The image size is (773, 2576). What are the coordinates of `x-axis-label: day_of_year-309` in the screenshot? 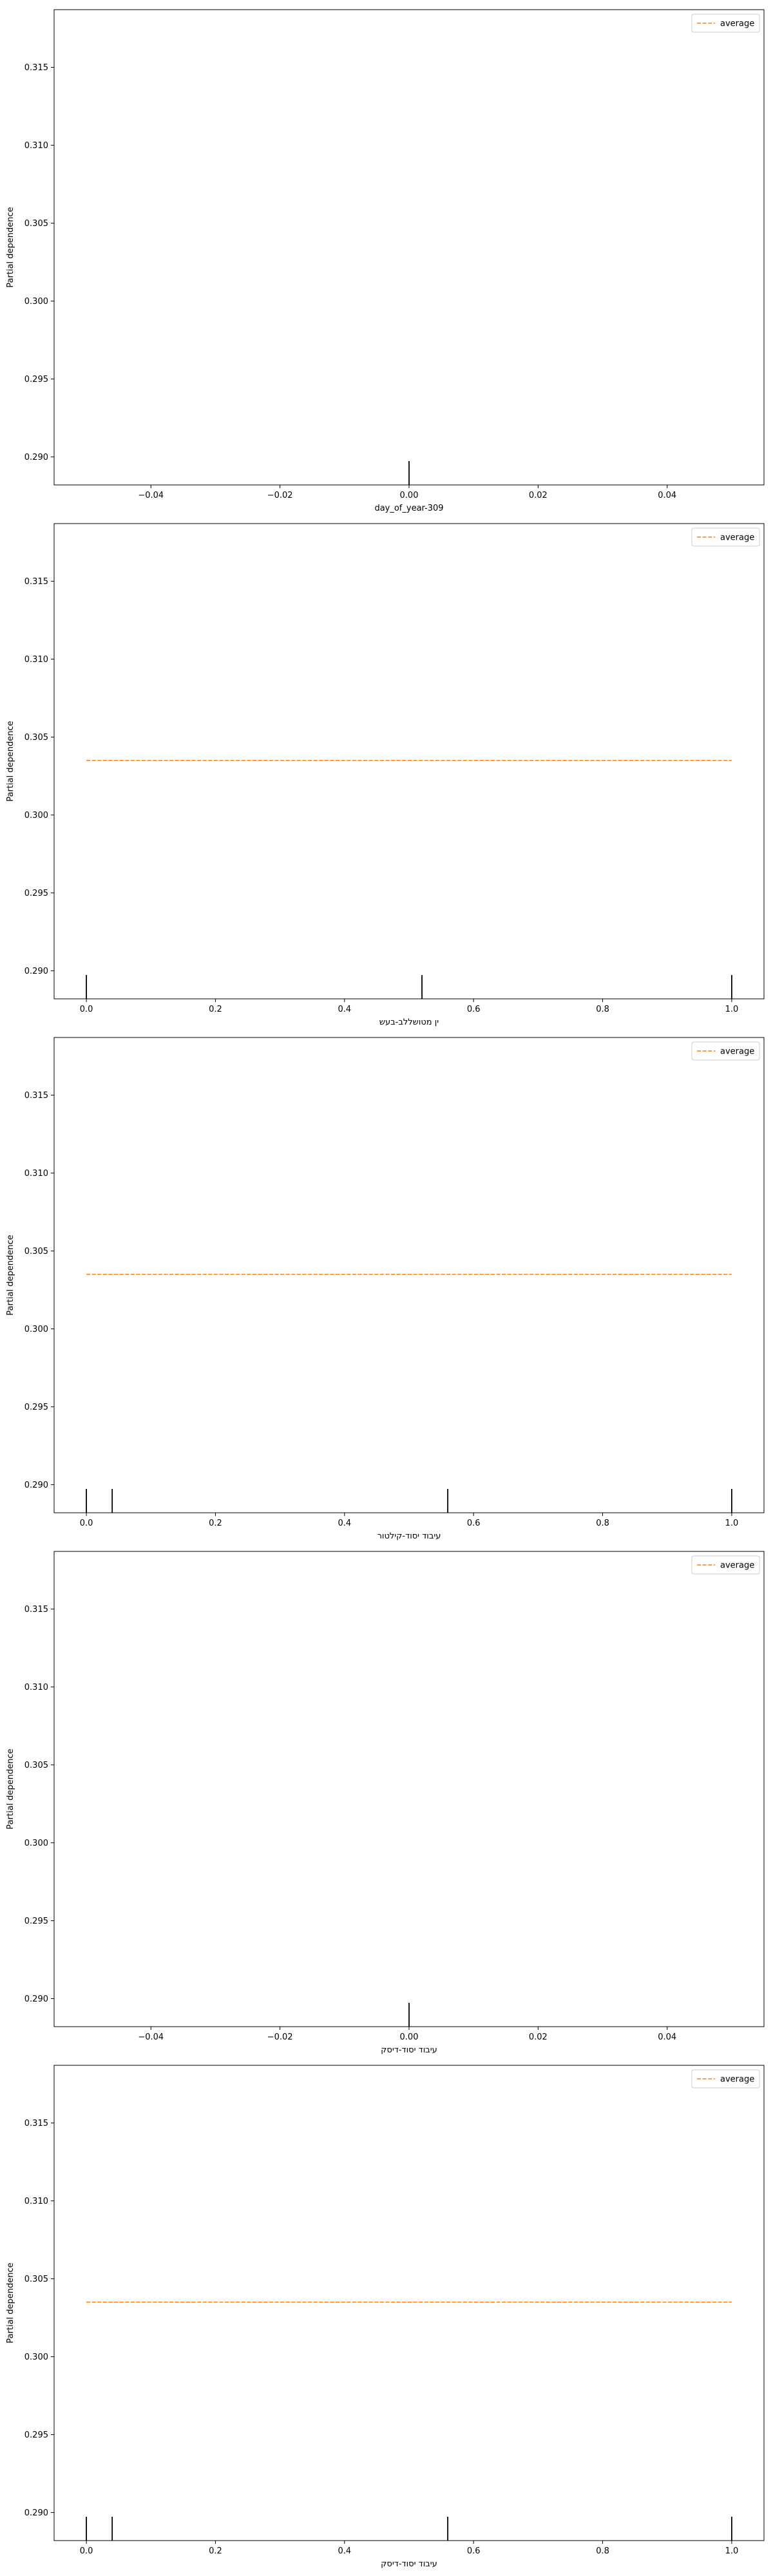 It's located at (408, 509).